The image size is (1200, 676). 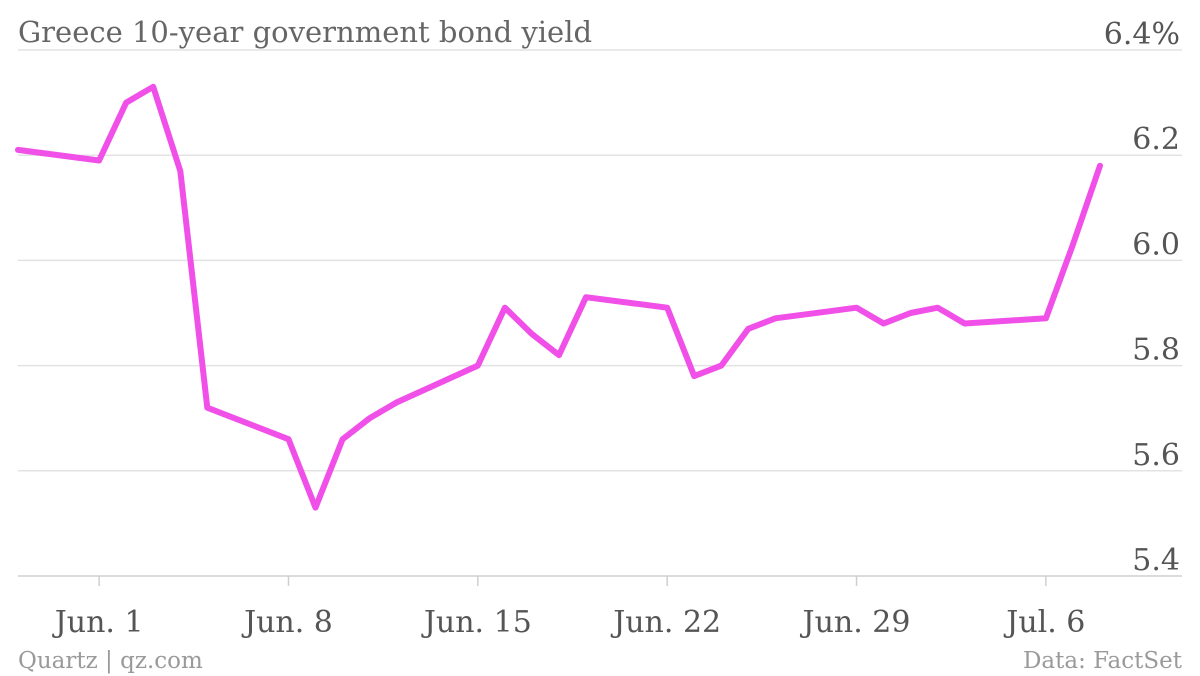 What do you see at coordinates (1156, 244) in the screenshot?
I see `y-tick-label: 6.0` at bounding box center [1156, 244].